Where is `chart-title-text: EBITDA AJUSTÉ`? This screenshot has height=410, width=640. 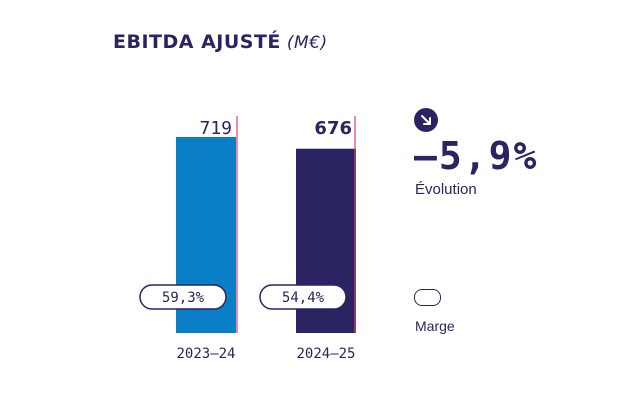 chart-title-text: EBITDA AJUSTÉ is located at coordinates (197, 42).